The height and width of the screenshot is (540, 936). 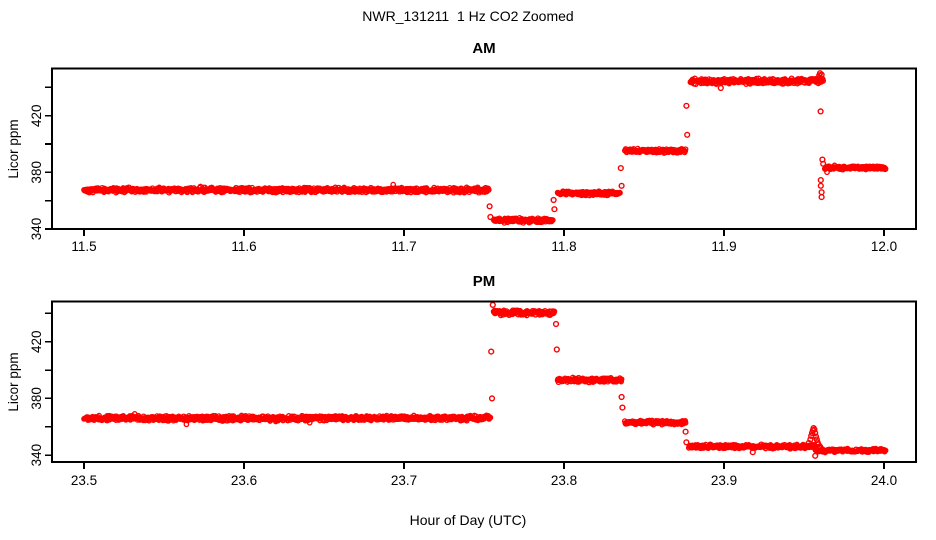 I want to click on svg-text: 11.9, so click(x=723, y=246).